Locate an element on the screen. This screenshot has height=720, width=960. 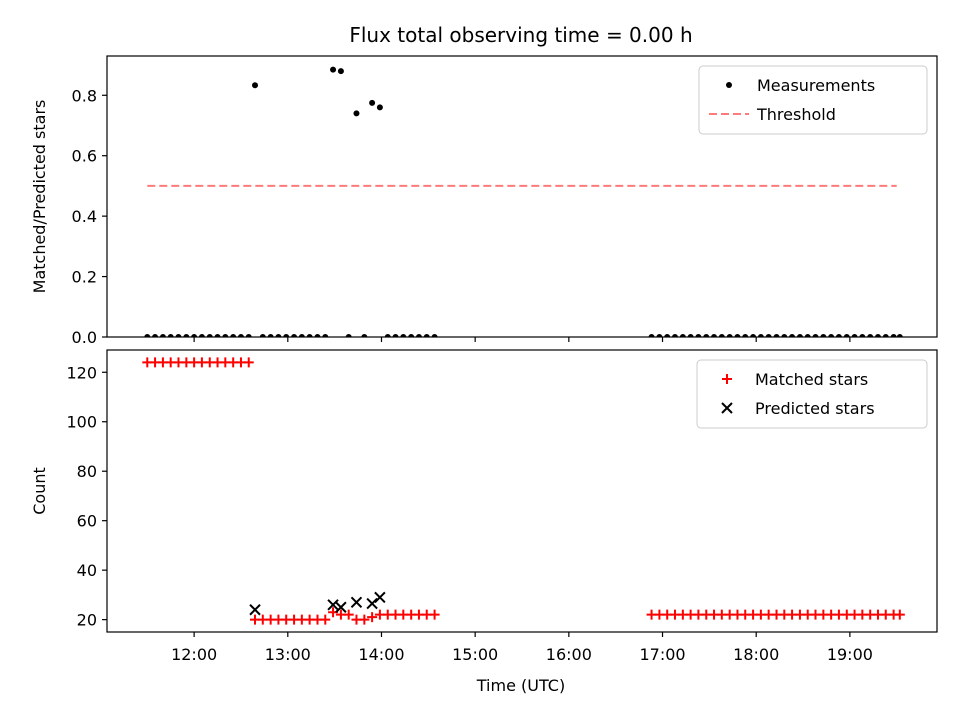
y-tick-label: 80 is located at coordinates (87, 471).